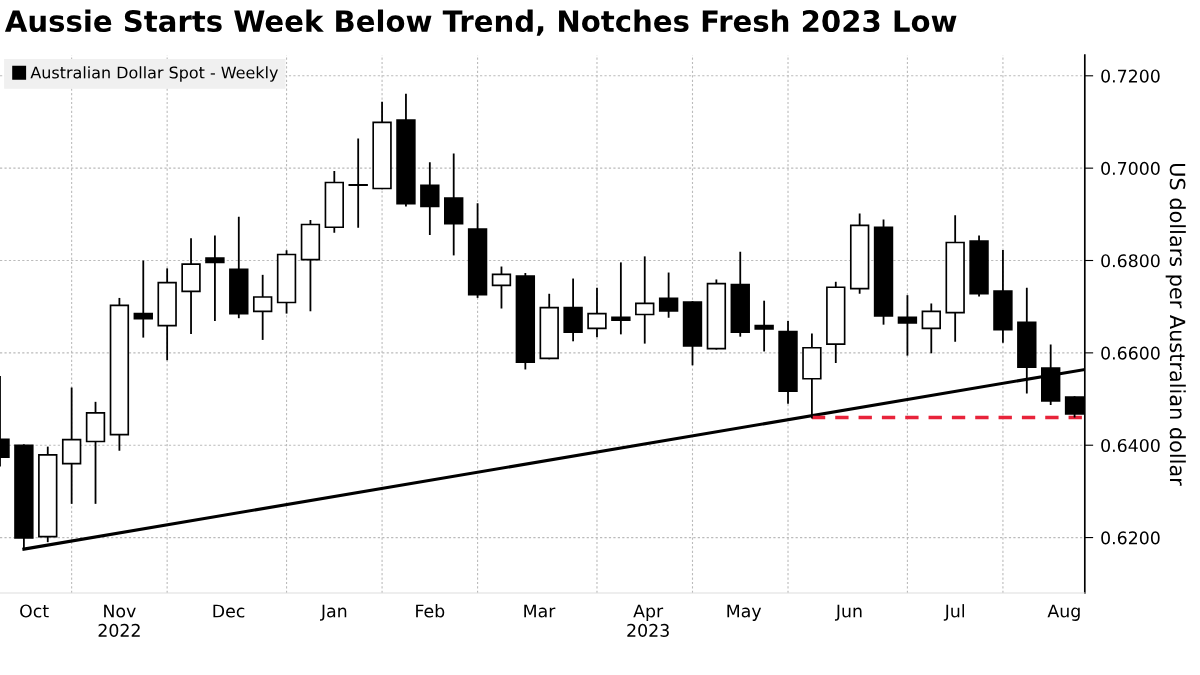 The image size is (1200, 675). Describe the element at coordinates (229, 611) in the screenshot. I see `x-tick-label: Dec` at that location.